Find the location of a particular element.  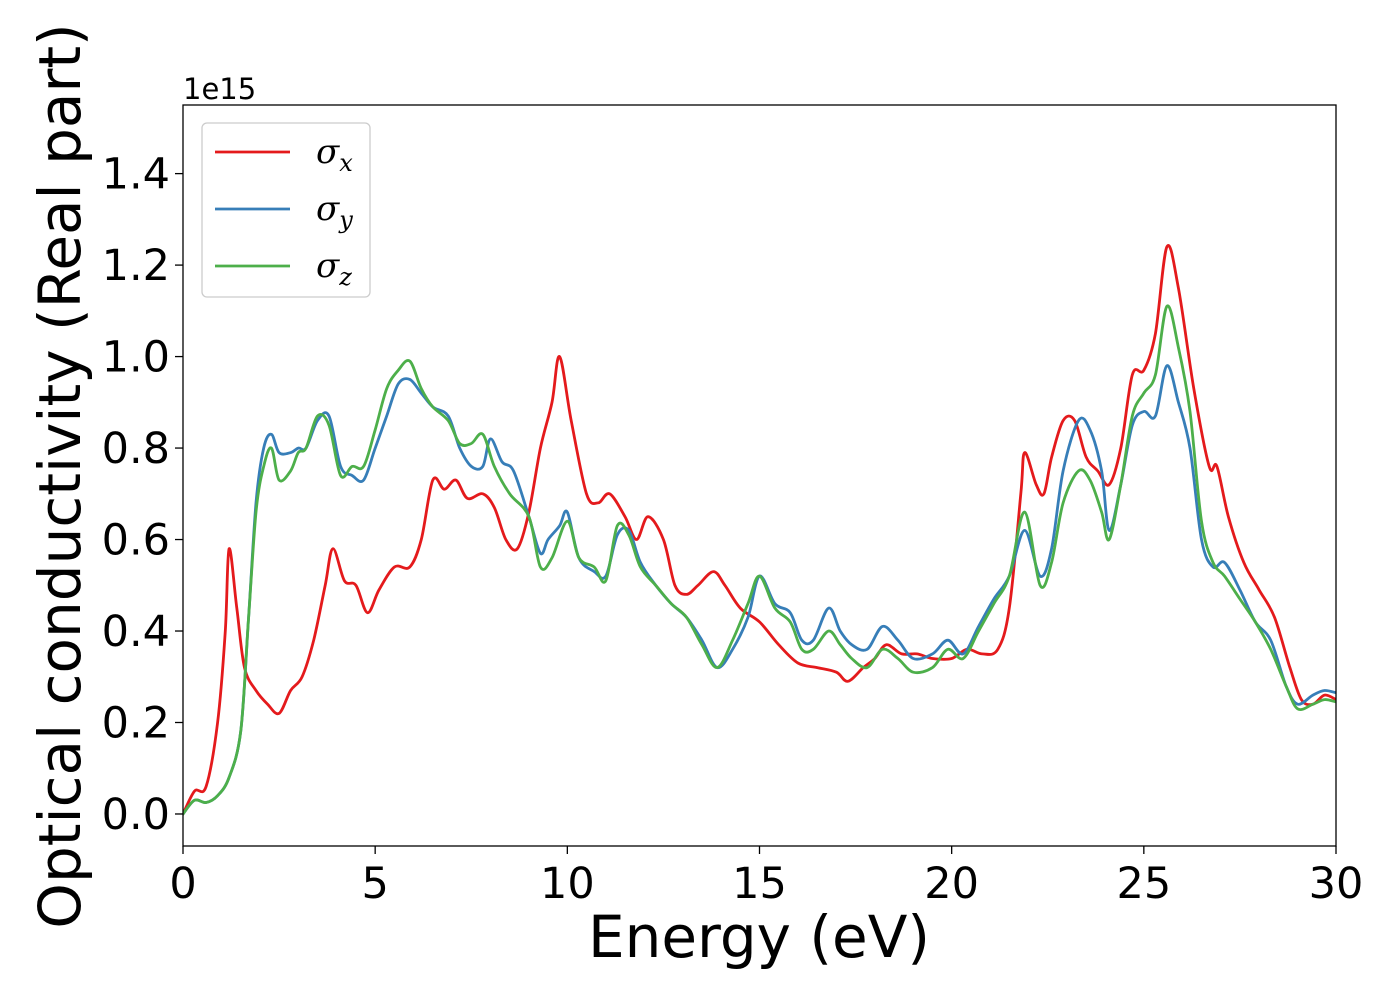

legend-label-sigma-z: σz is located at coordinates (334, 268).